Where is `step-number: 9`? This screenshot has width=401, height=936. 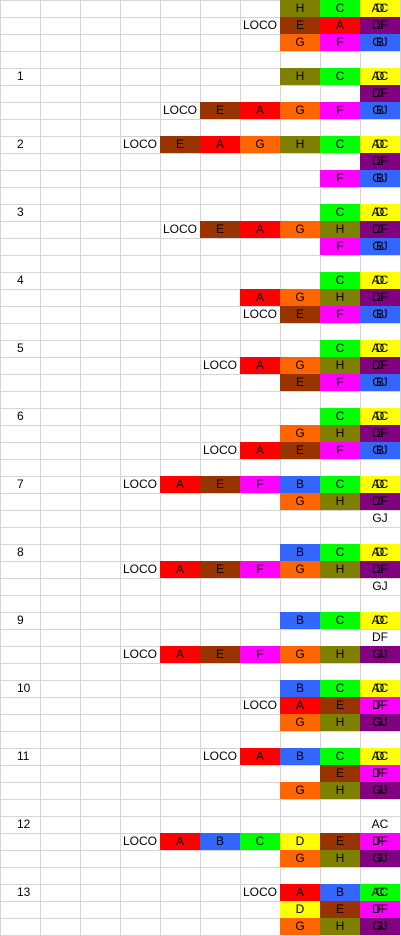 step-number: 9 is located at coordinates (20, 620).